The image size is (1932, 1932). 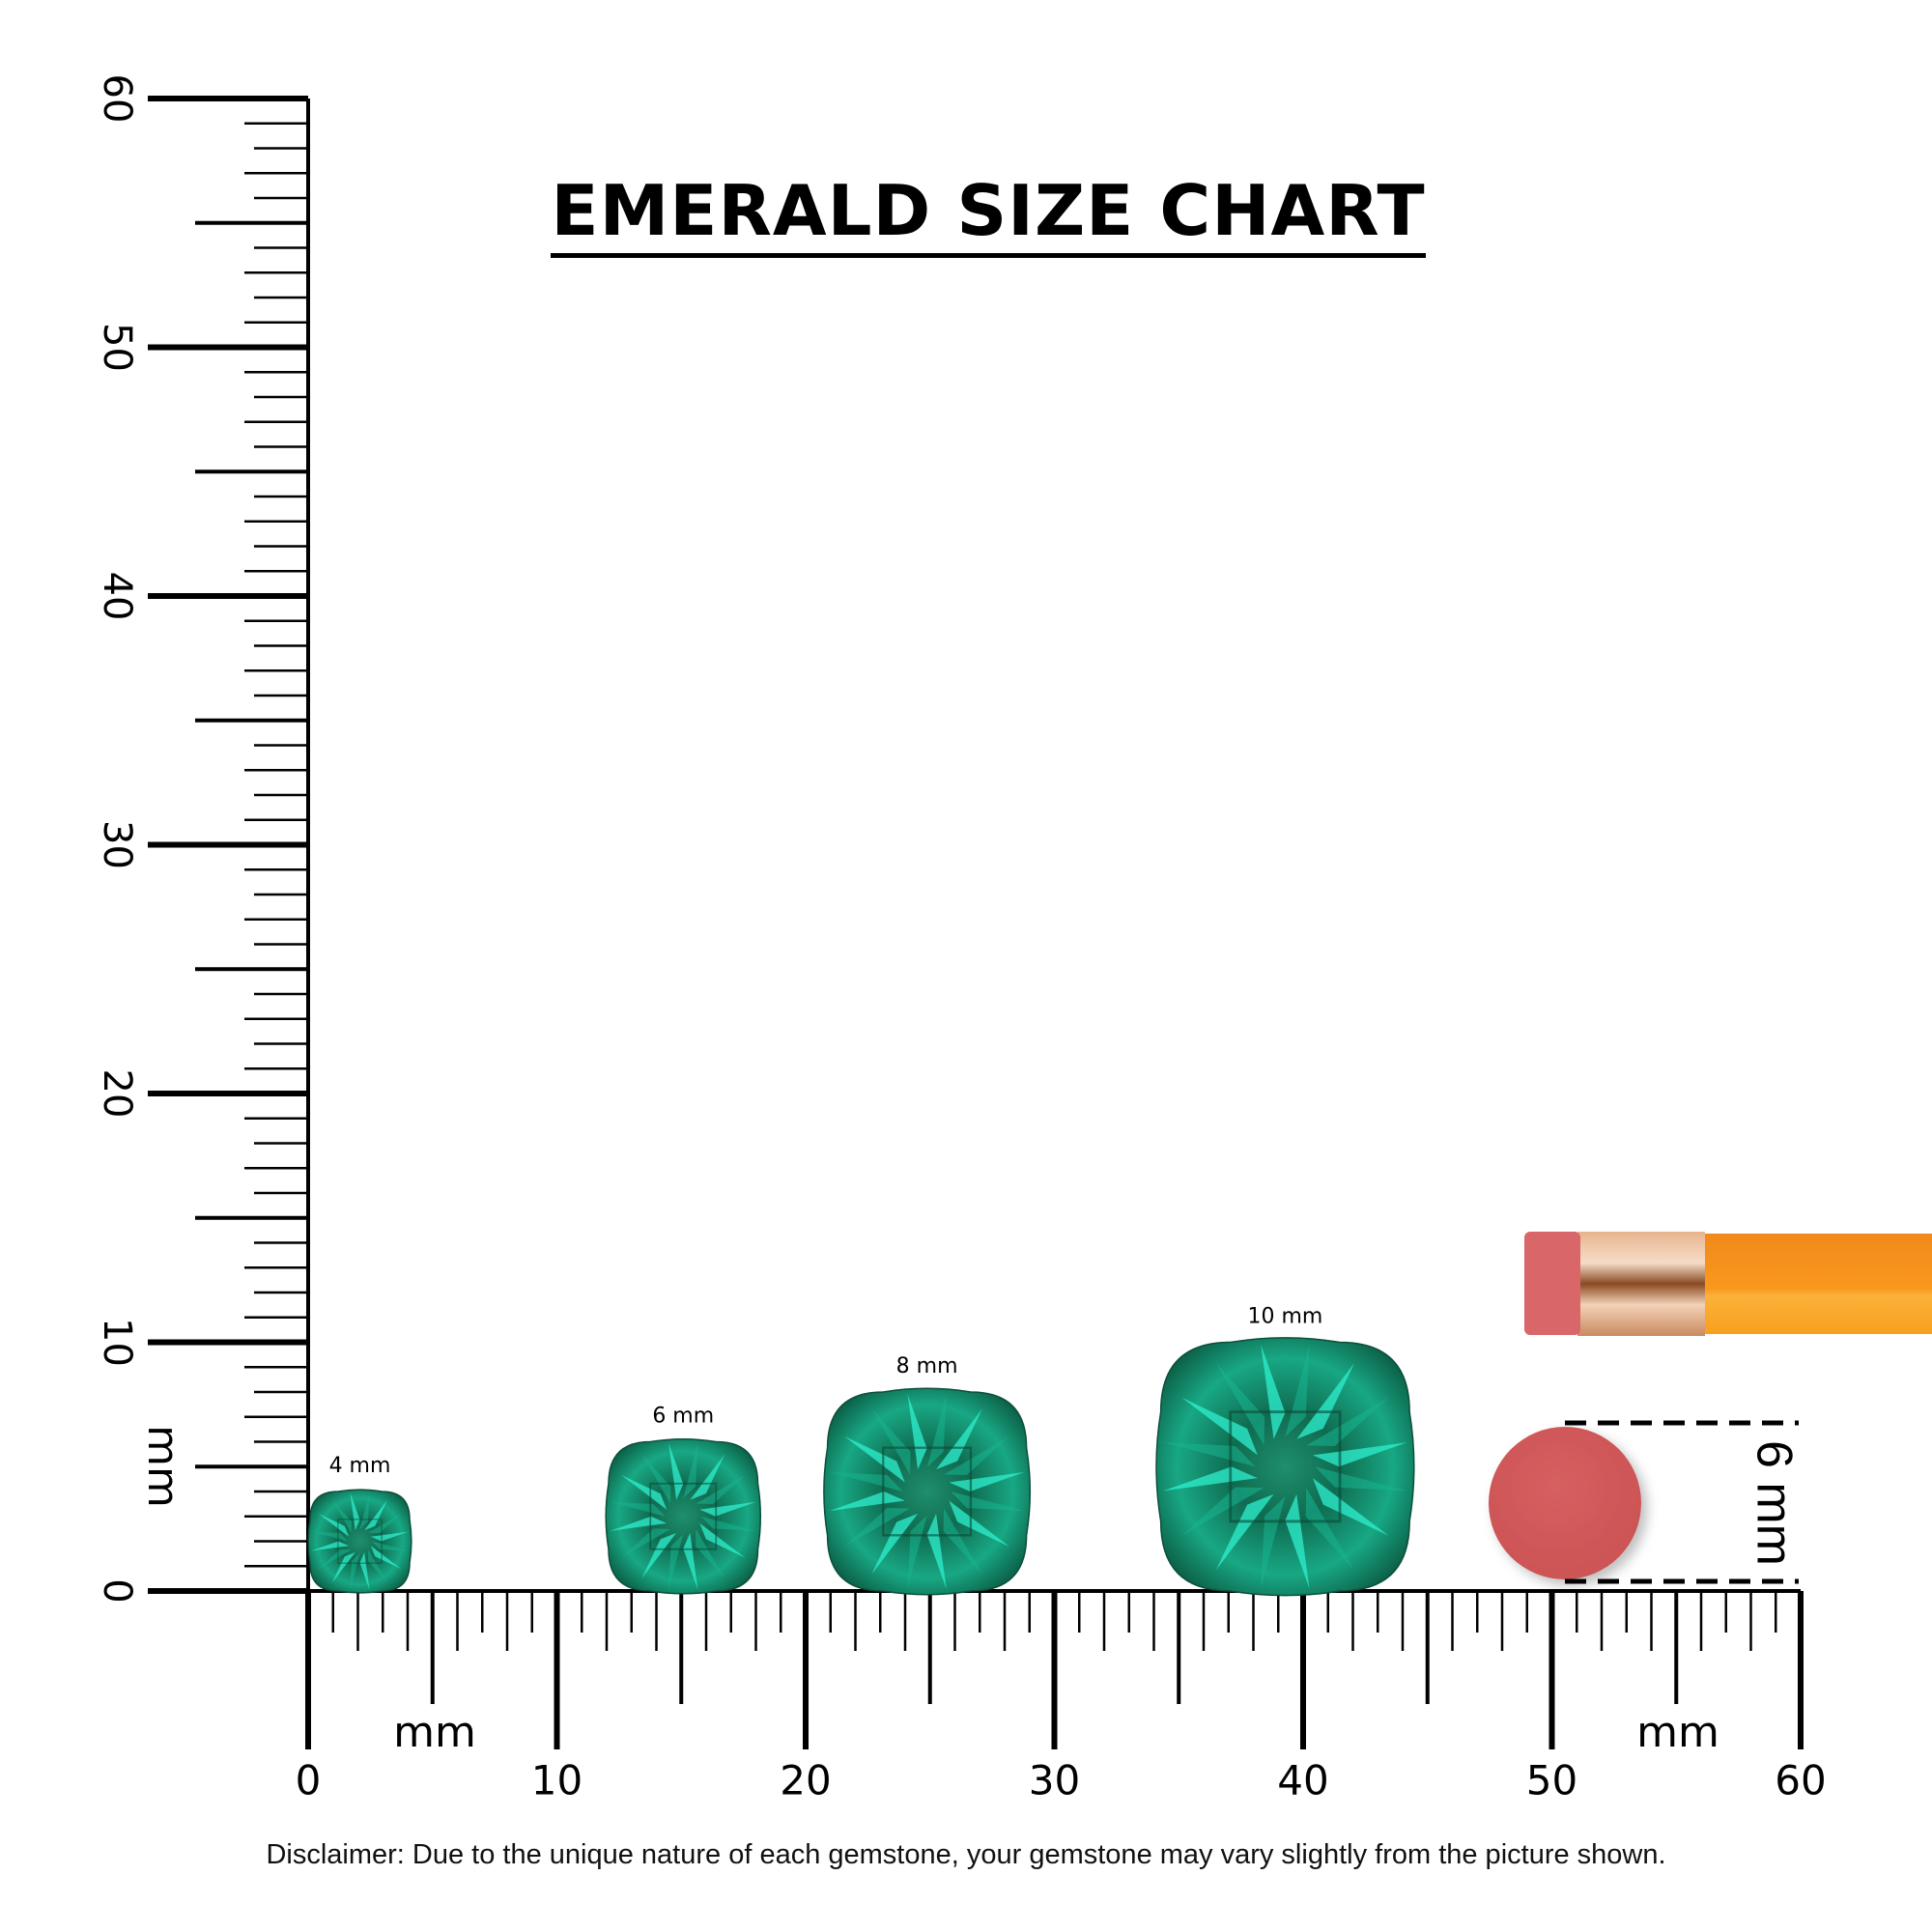 I want to click on gemstone-10mm: 10 mm, so click(x=1285, y=1451).